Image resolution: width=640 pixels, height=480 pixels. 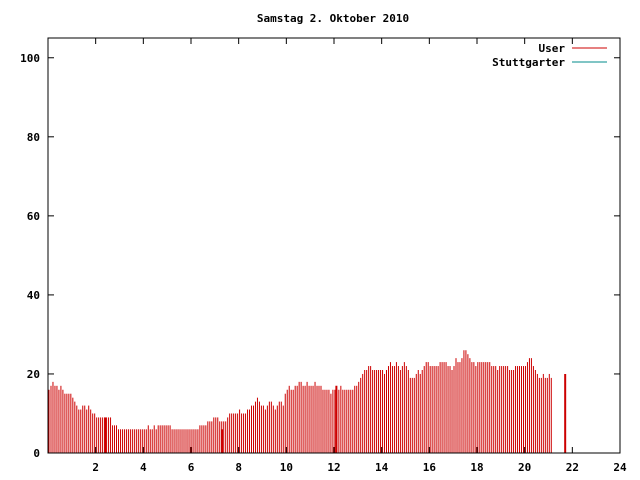 I want to click on x-tick-label: 12, so click(x=333, y=467).